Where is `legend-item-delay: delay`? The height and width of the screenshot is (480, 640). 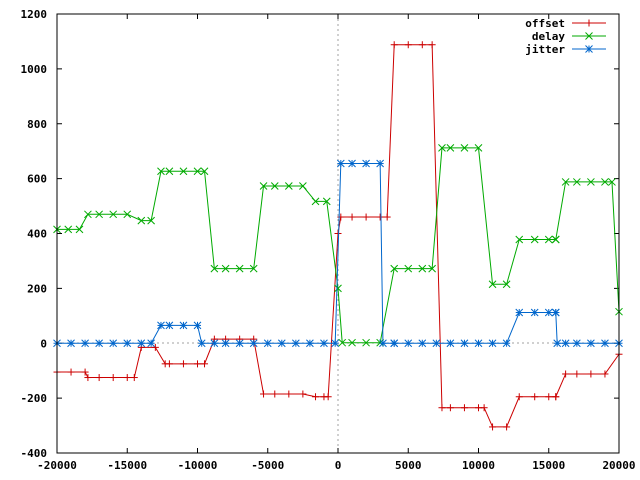
legend-item-delay: delay is located at coordinates (569, 36).